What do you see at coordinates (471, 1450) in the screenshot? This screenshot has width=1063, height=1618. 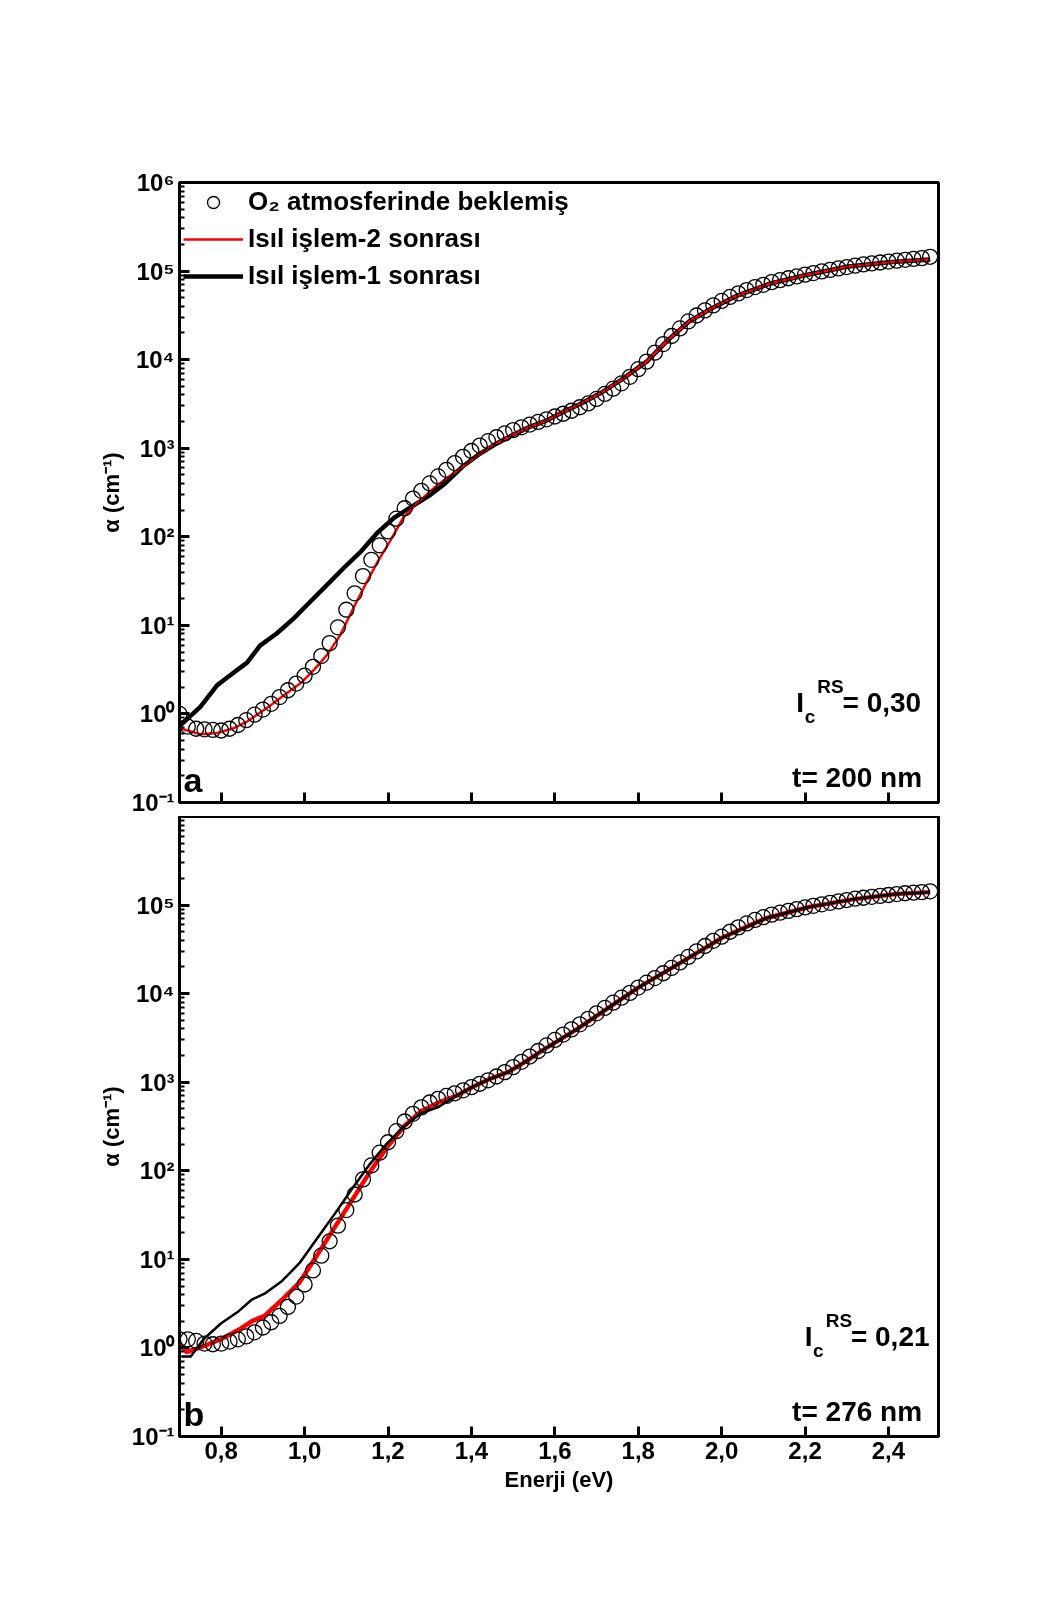 I see `x-tick-label: 1,4` at bounding box center [471, 1450].